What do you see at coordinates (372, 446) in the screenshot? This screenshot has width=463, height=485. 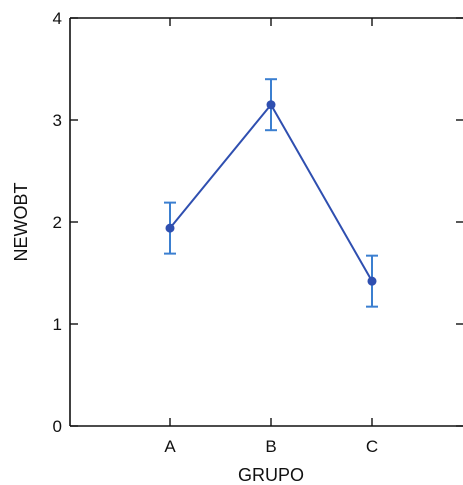 I see `x-tick-label: C` at bounding box center [372, 446].